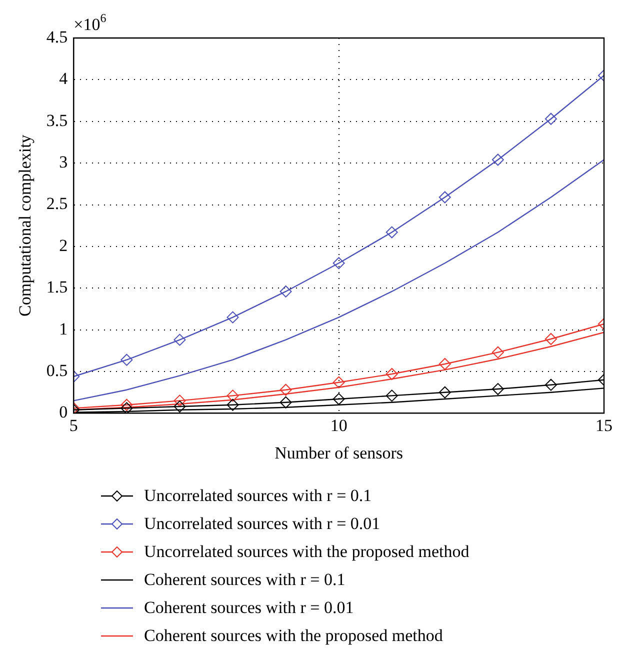  Describe the element at coordinates (63, 328) in the screenshot. I see `y-tick-label: 1` at that location.